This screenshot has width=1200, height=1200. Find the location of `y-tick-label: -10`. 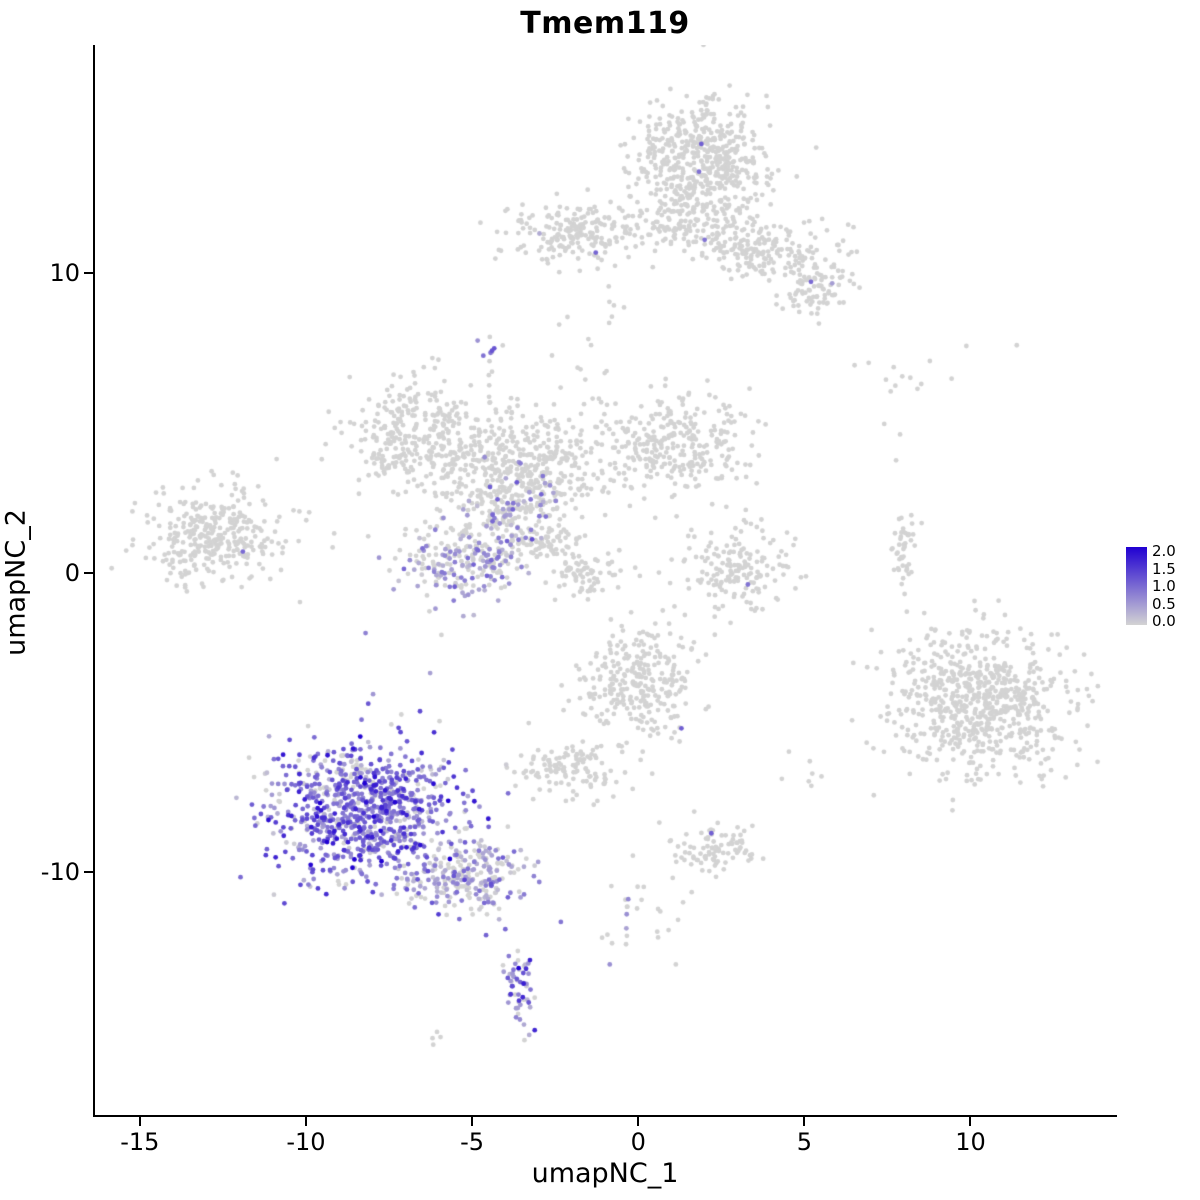

y-tick-label: -10 is located at coordinates (60, 872).